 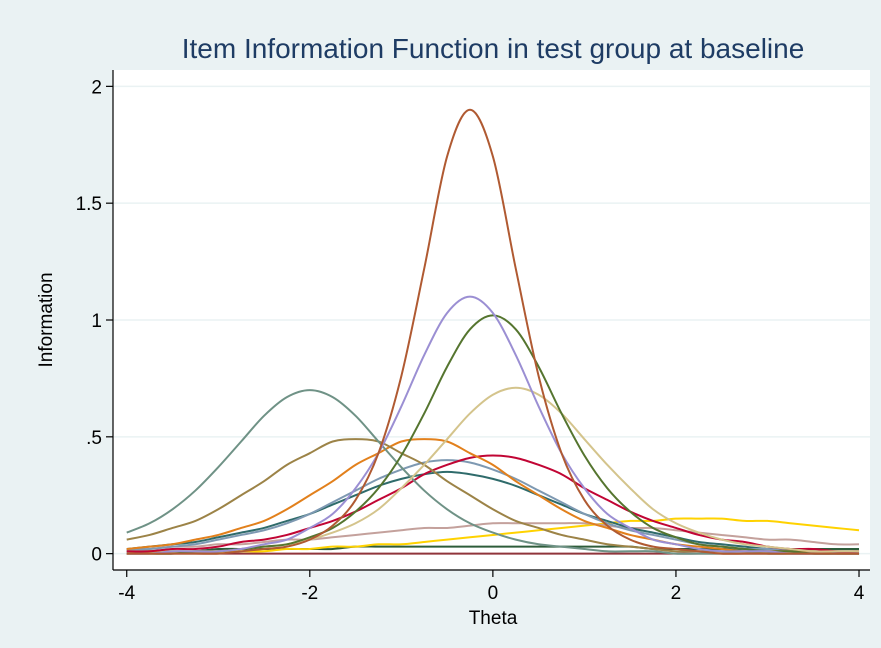 I want to click on y-tick-label: 0, so click(x=96, y=555).